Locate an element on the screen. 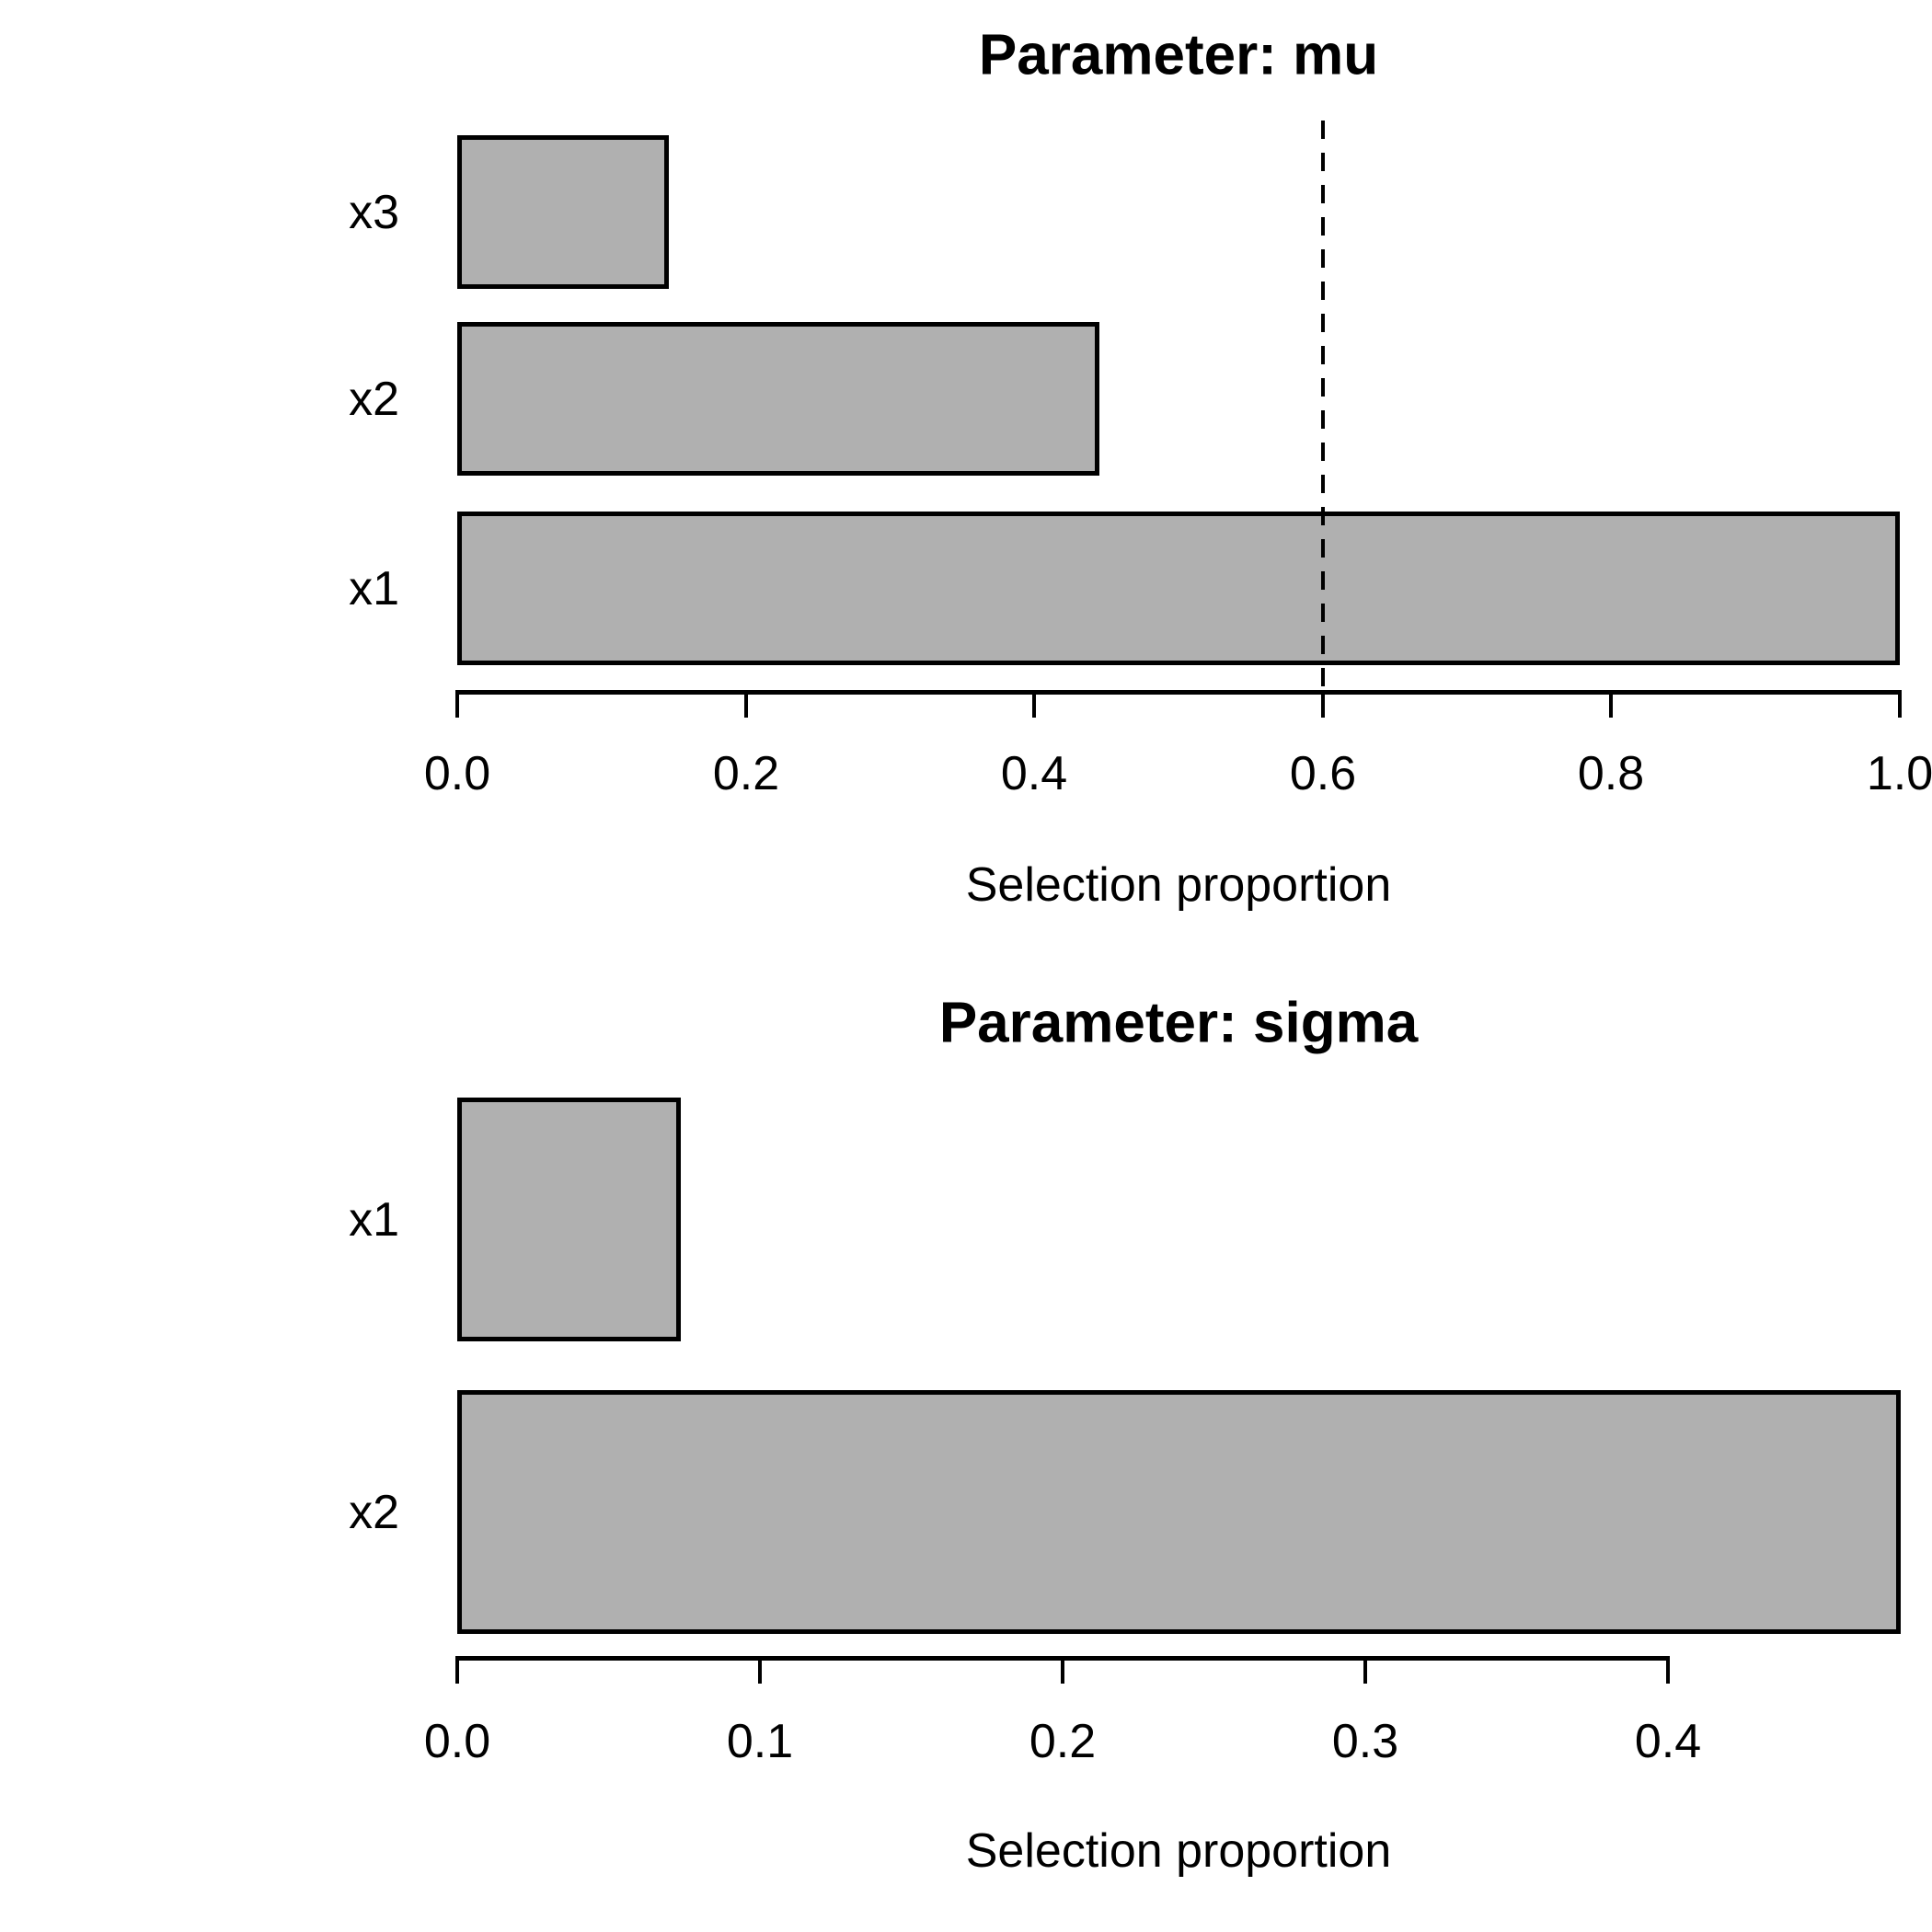  chart-title-sigma: Parameter: sigma is located at coordinates (1178, 1023).